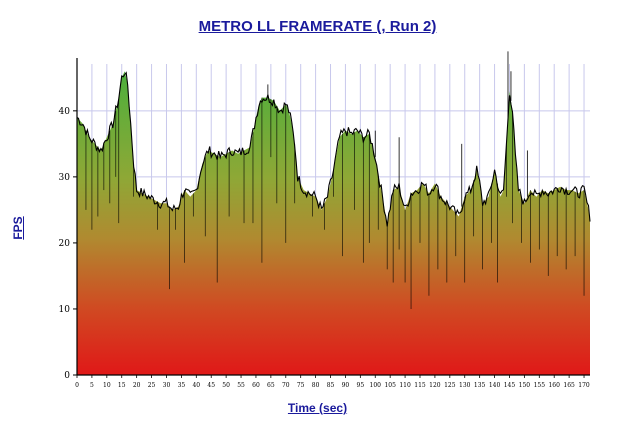 This screenshot has width=635, height=448. What do you see at coordinates (211, 385) in the screenshot?
I see `x-tick-label: 45` at bounding box center [211, 385].